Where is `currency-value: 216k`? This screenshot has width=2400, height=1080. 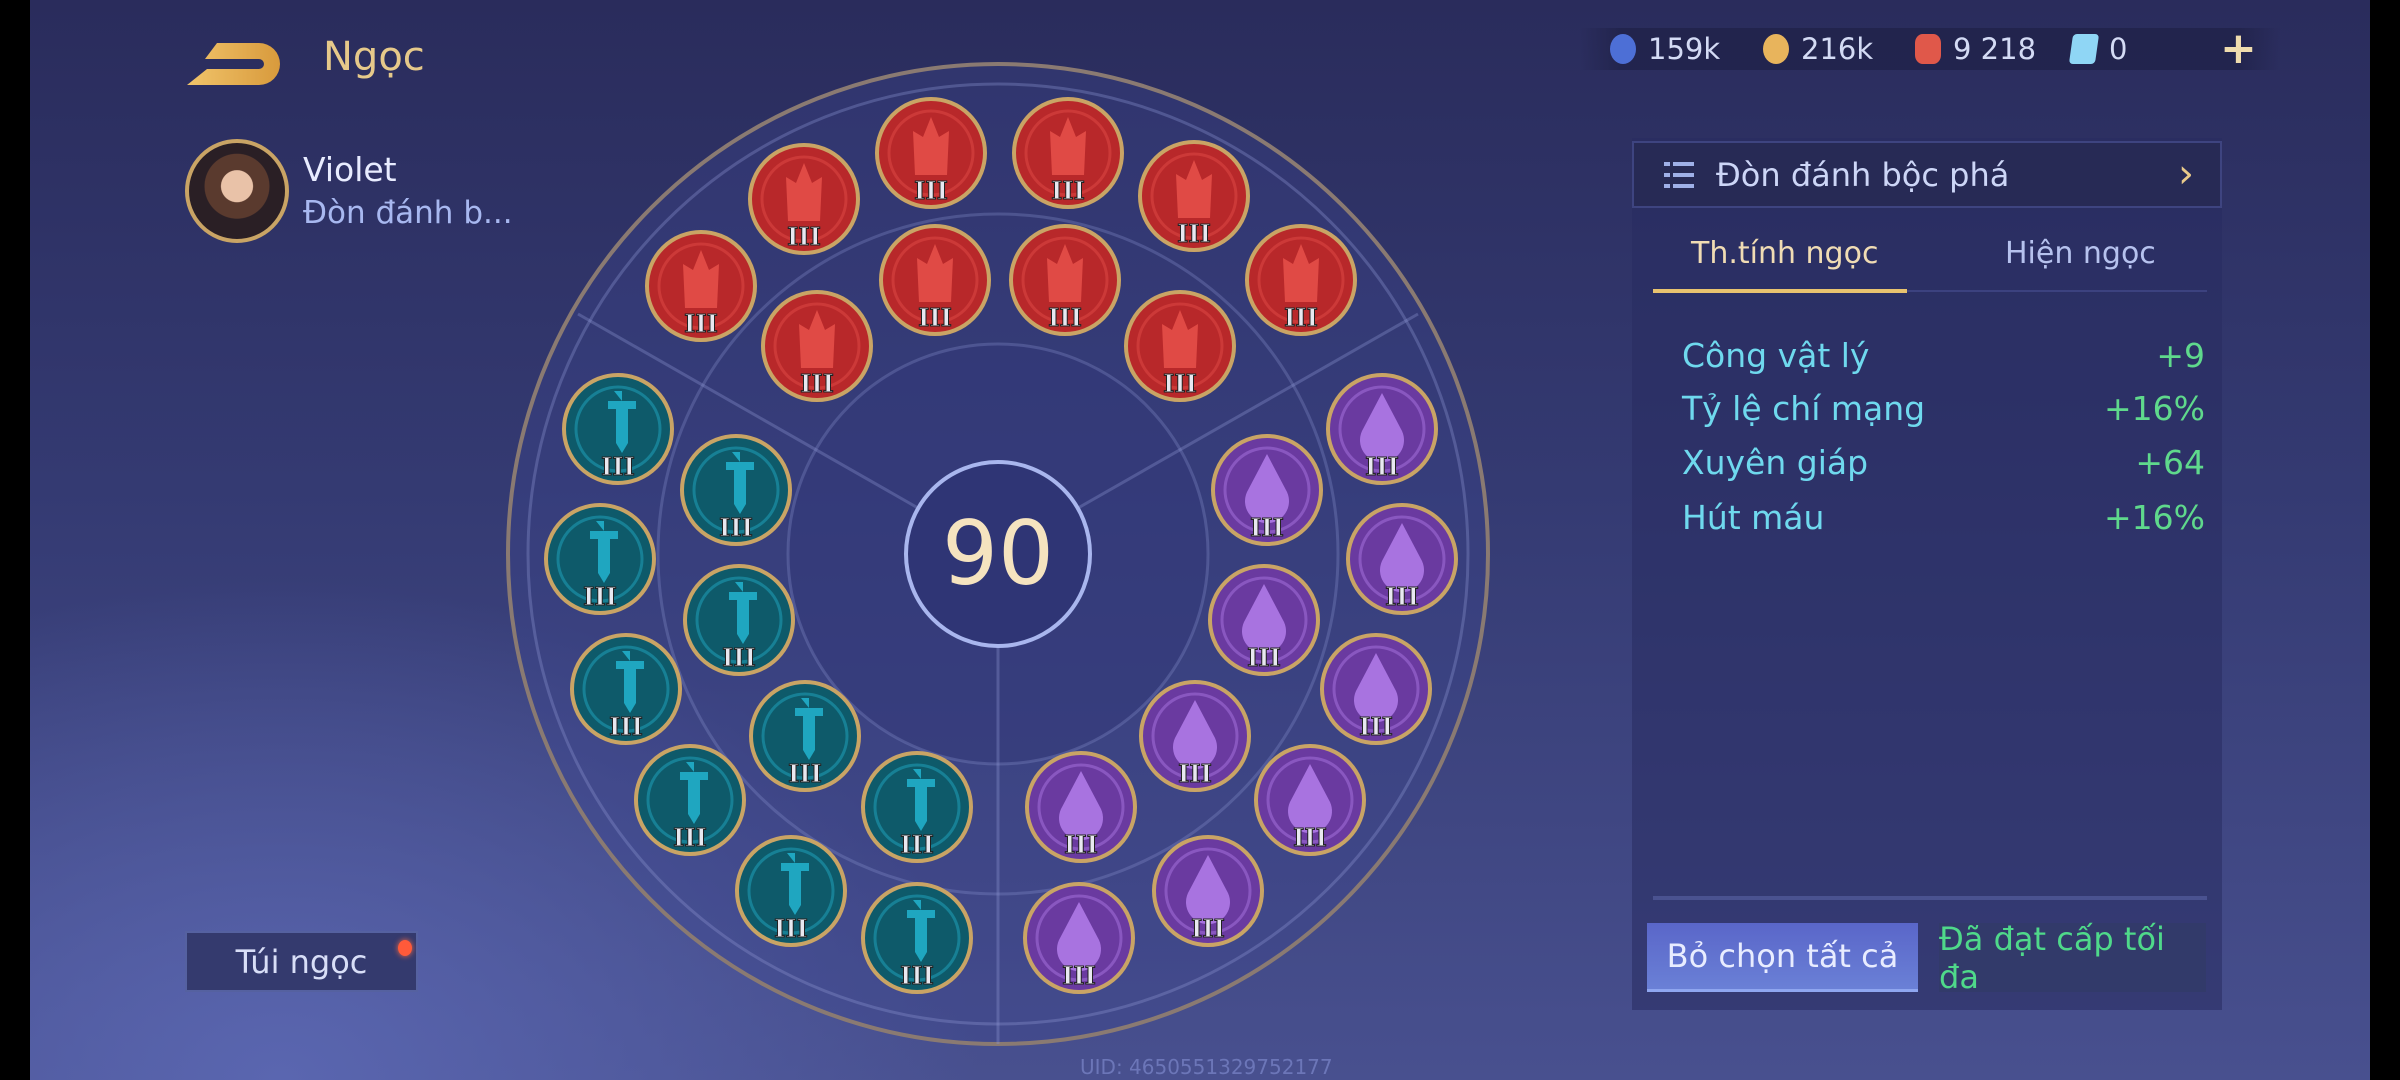 currency-value: 216k is located at coordinates (1837, 49).